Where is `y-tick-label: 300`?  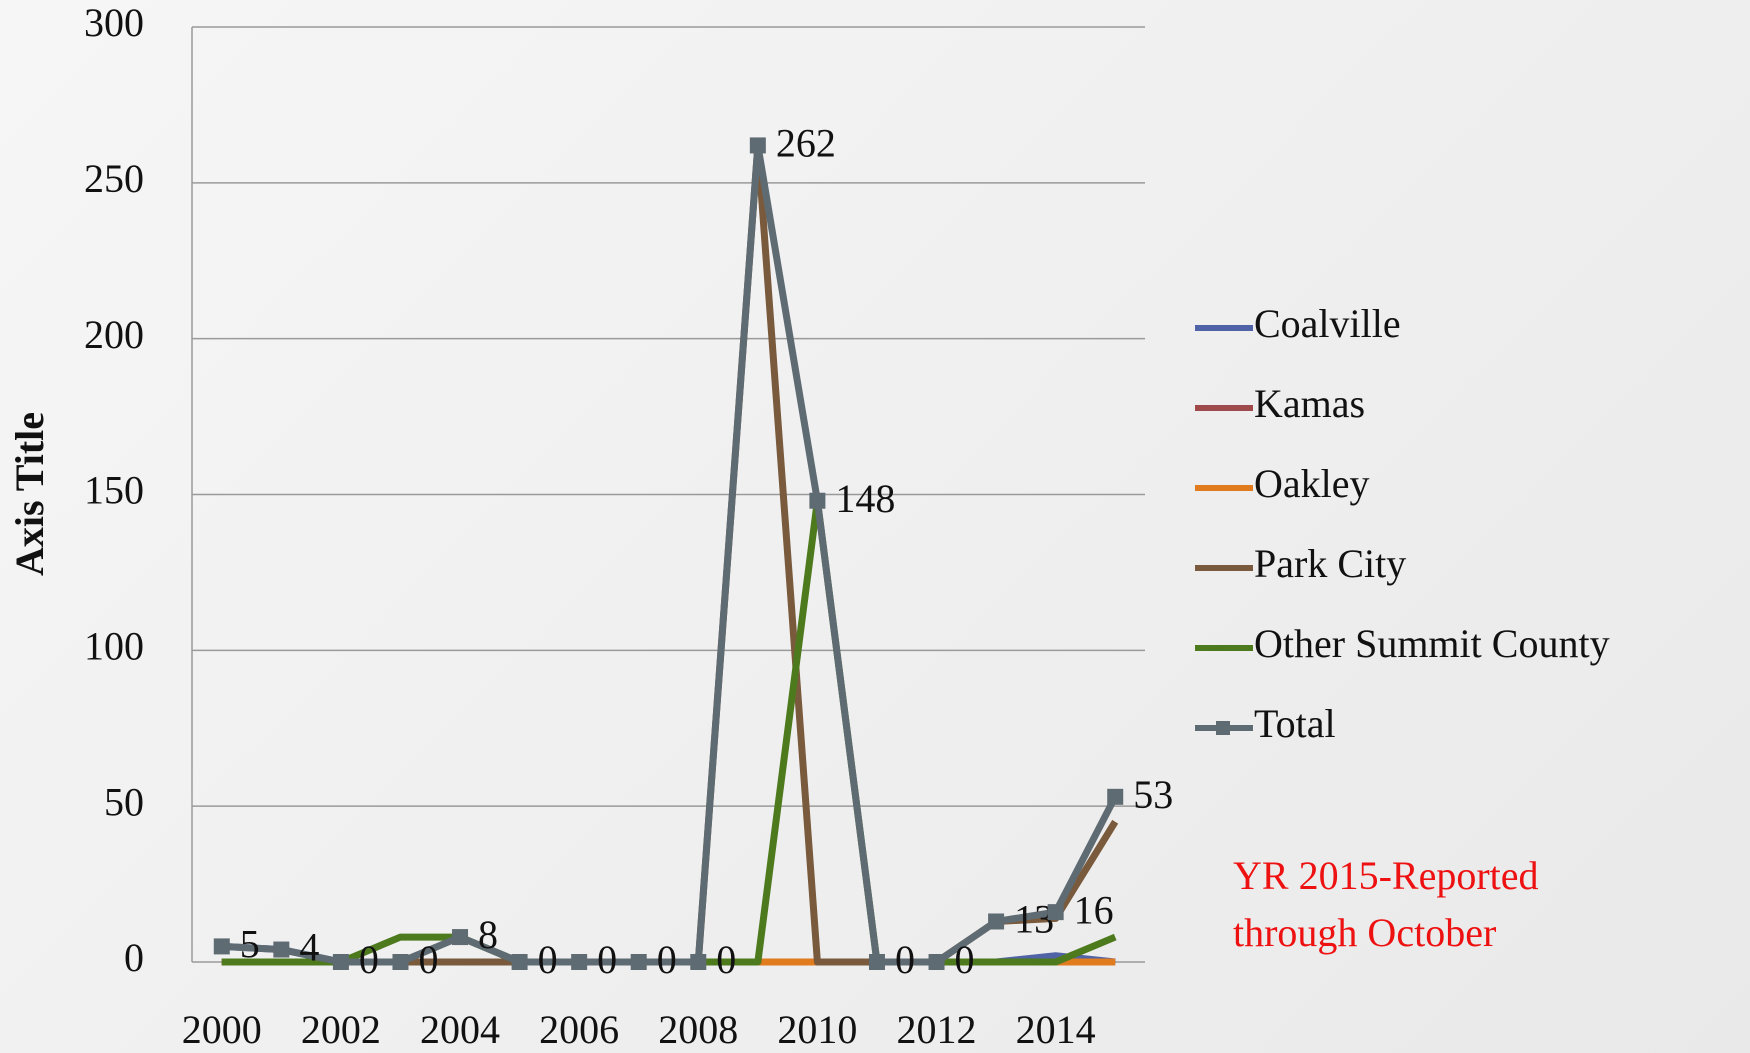 y-tick-label: 300 is located at coordinates (114, 22).